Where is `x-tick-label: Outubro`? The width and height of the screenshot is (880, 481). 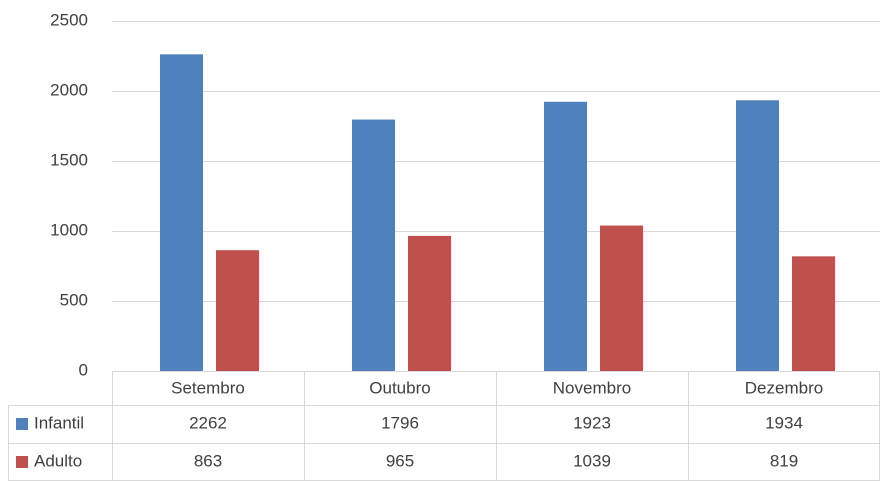
x-tick-label: Outubro is located at coordinates (399, 387).